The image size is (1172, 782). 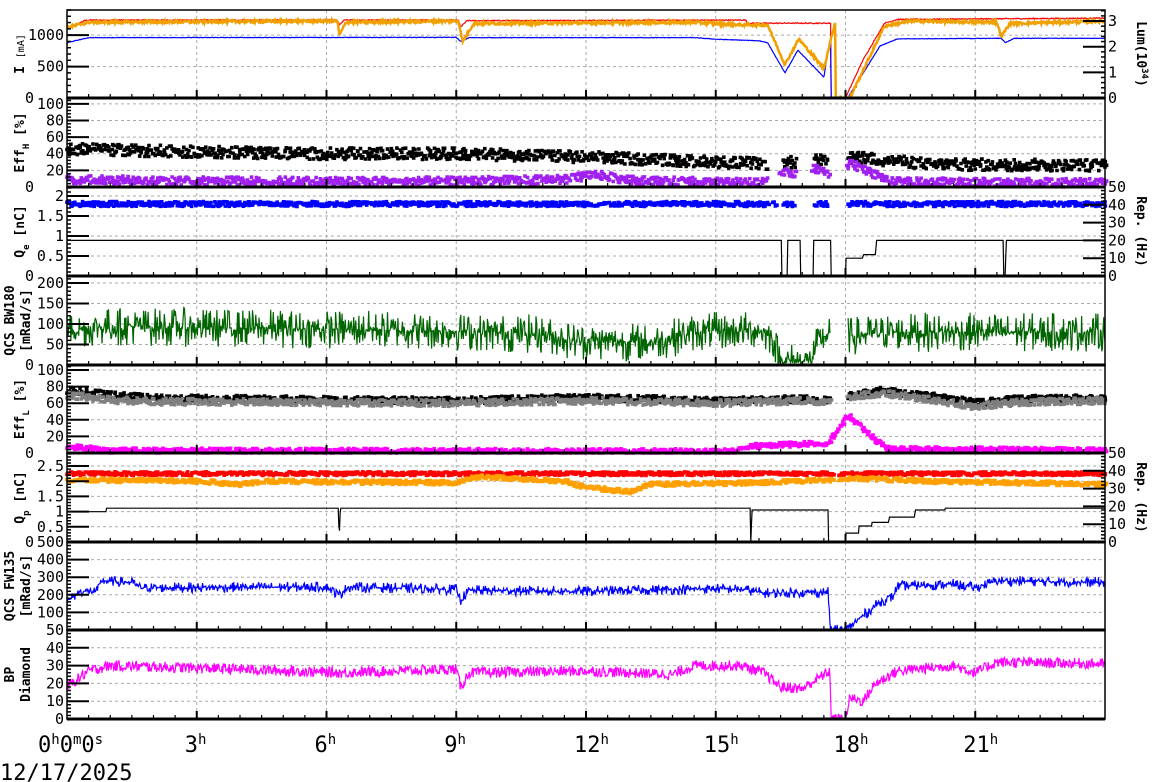 I want to click on right-axis-label-current: Lum(1034), so click(x=1141, y=54).